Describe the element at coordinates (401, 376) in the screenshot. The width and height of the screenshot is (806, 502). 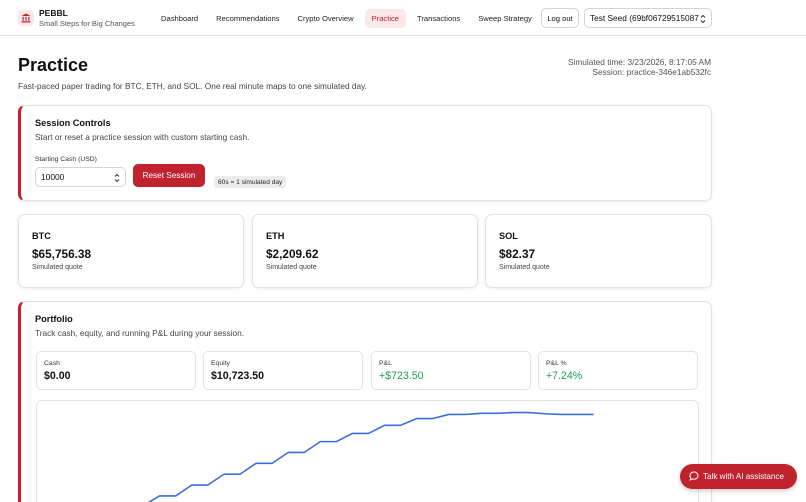
I see `metric-value: +$723.50` at that location.